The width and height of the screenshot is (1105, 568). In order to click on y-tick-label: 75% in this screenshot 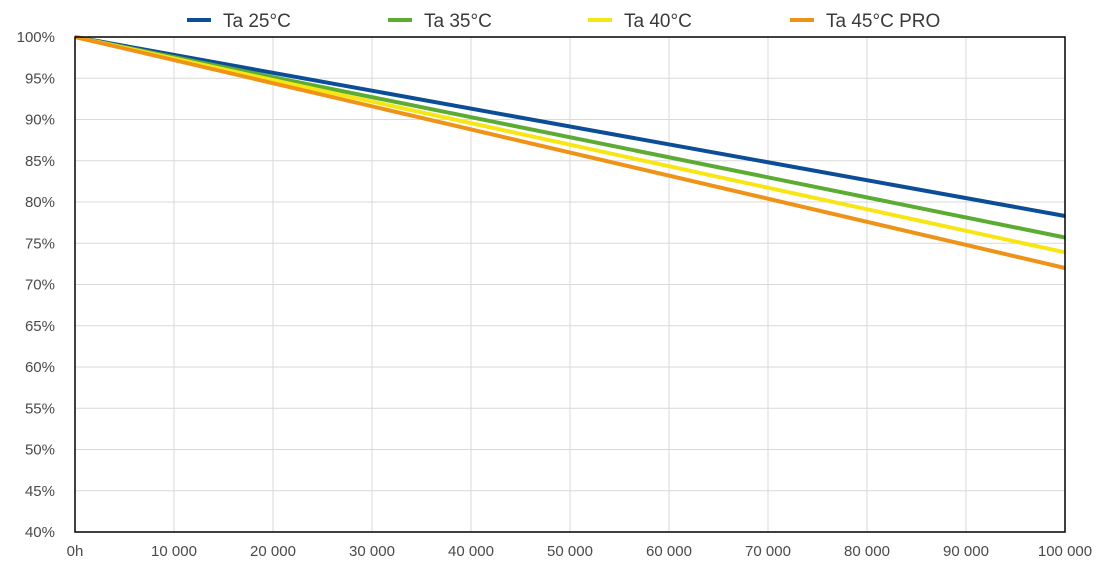, I will do `click(40, 243)`.